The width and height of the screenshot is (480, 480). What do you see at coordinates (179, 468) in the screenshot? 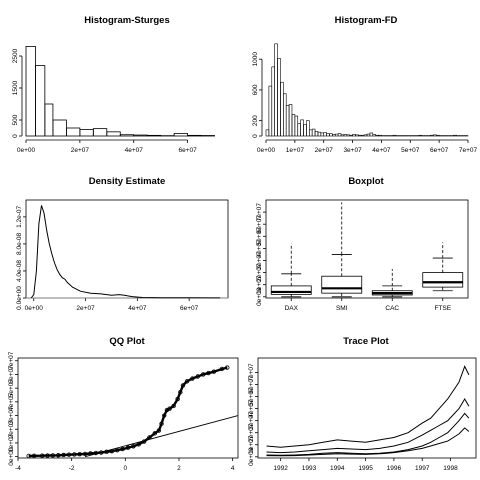
I see `x-tick-label: 2` at bounding box center [179, 468].